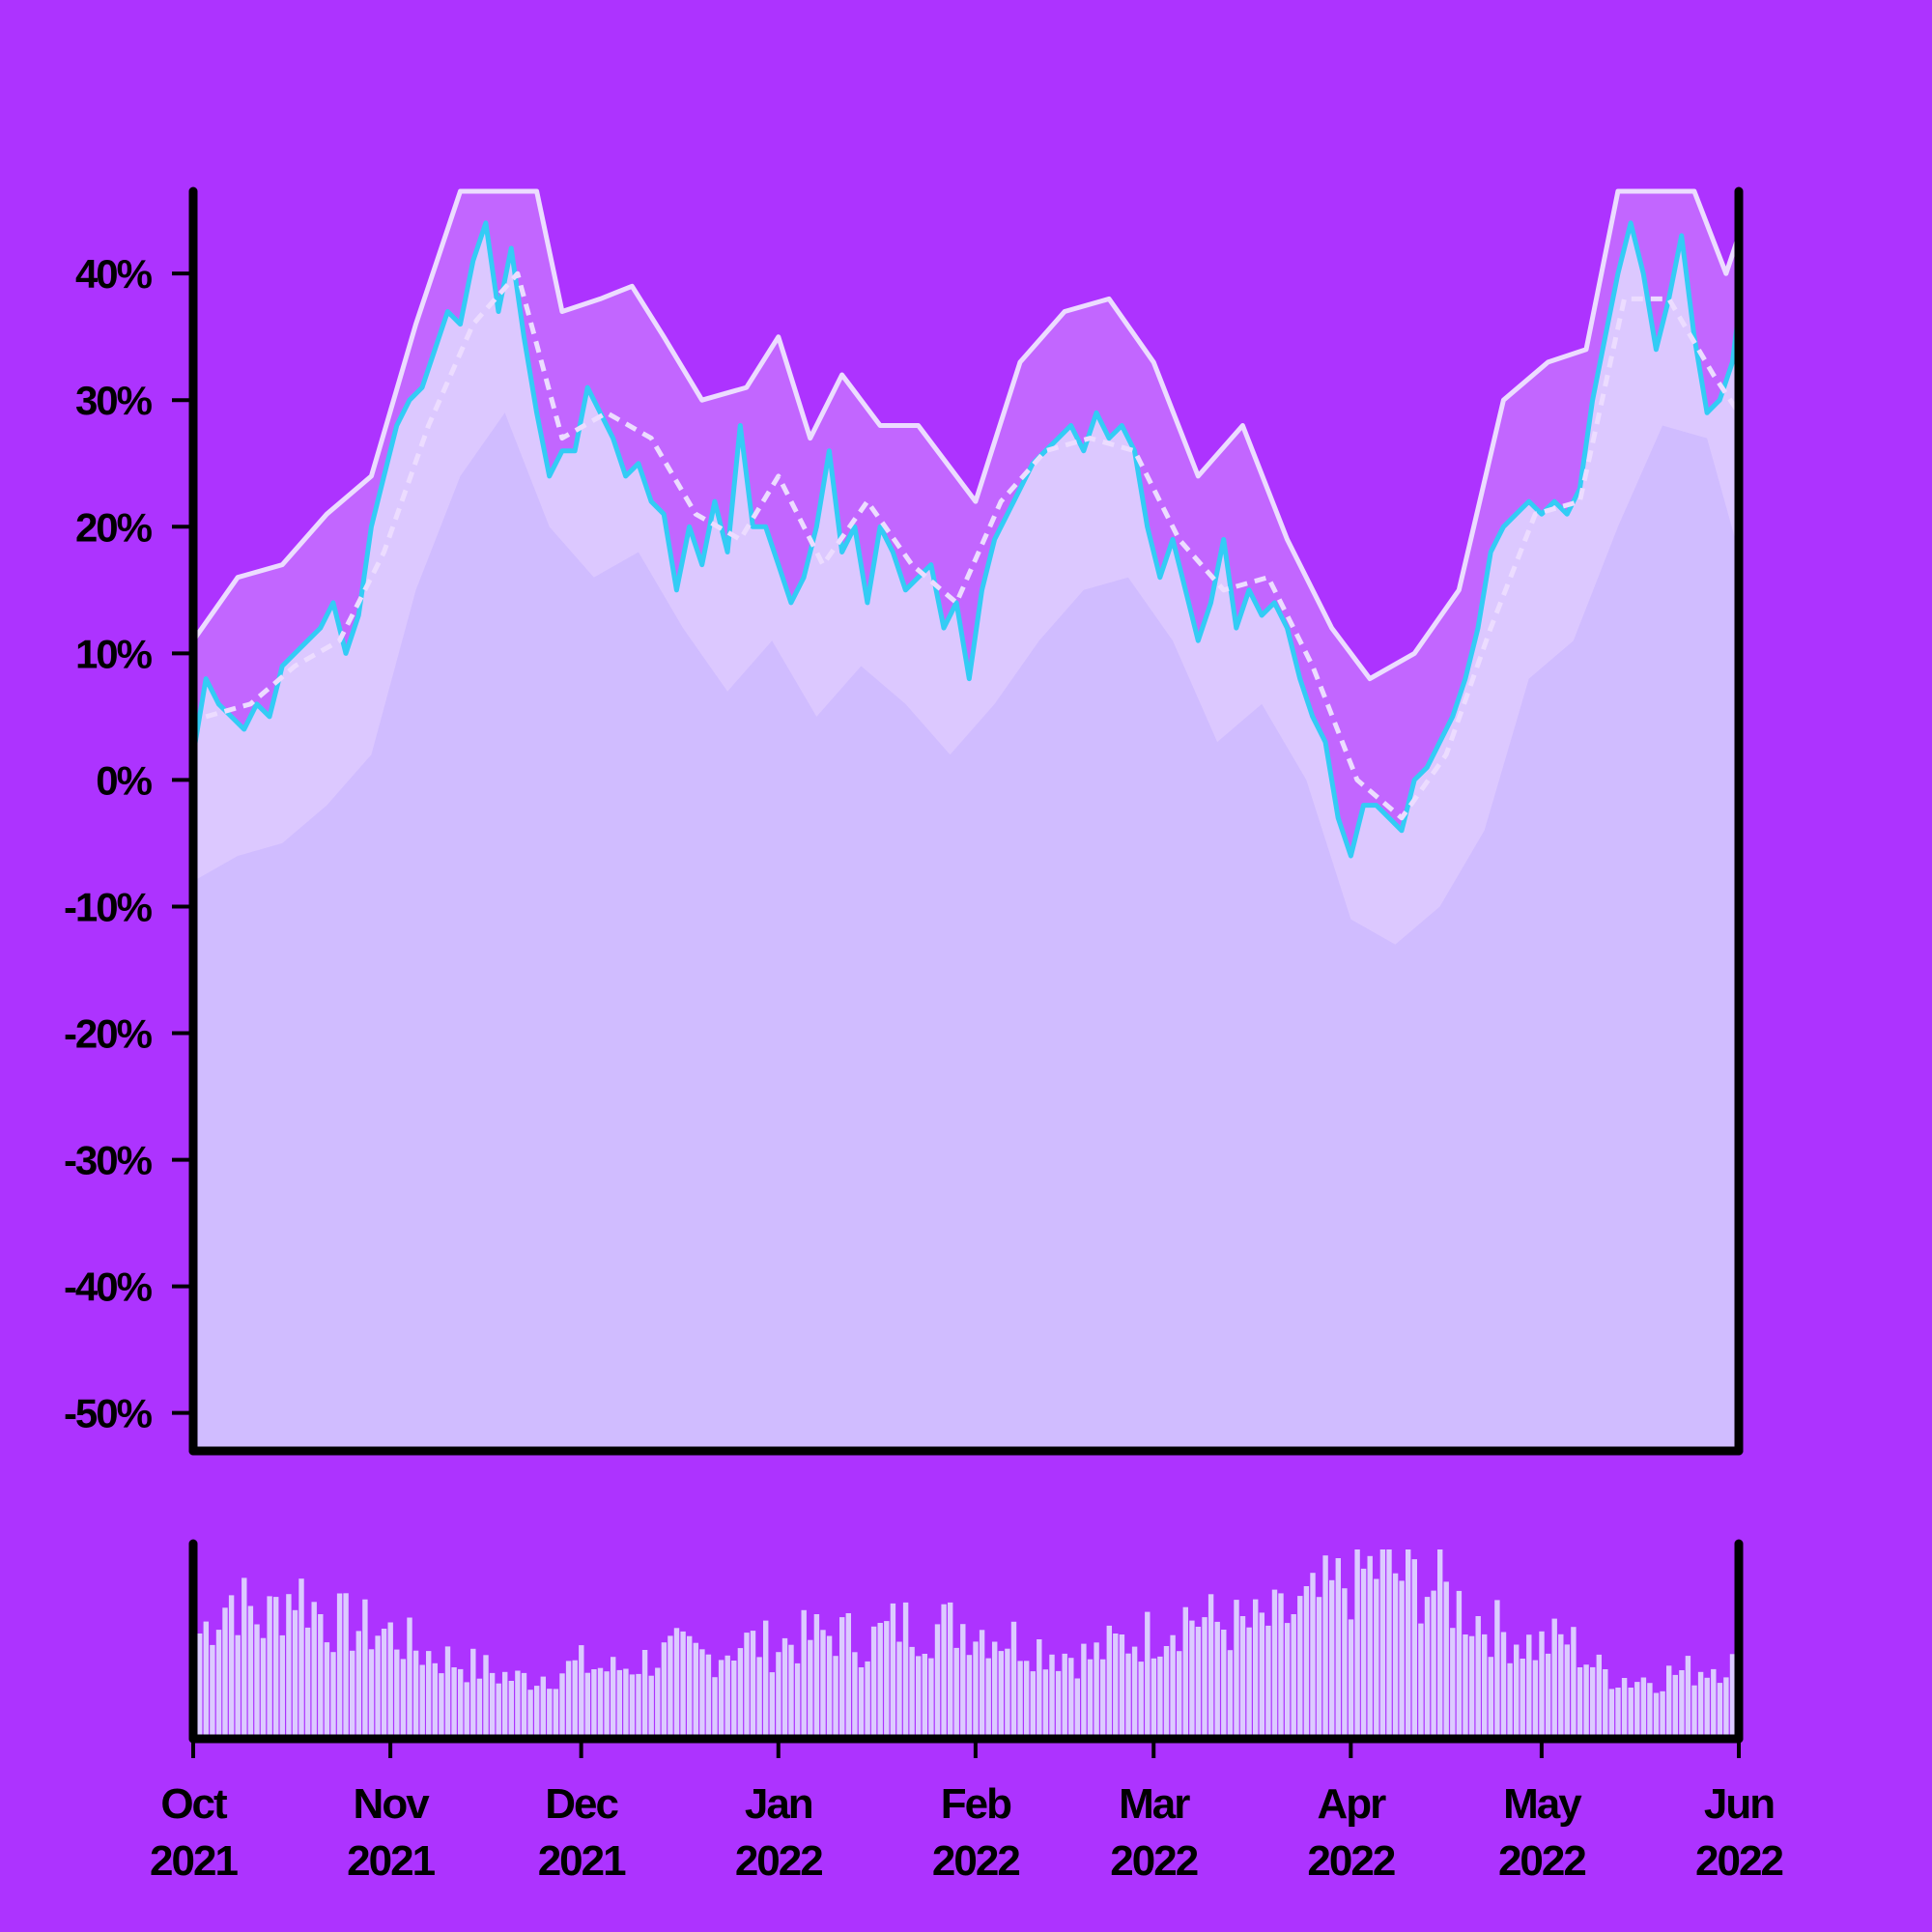  I want to click on x-tick-month: Feb, so click(976, 1804).